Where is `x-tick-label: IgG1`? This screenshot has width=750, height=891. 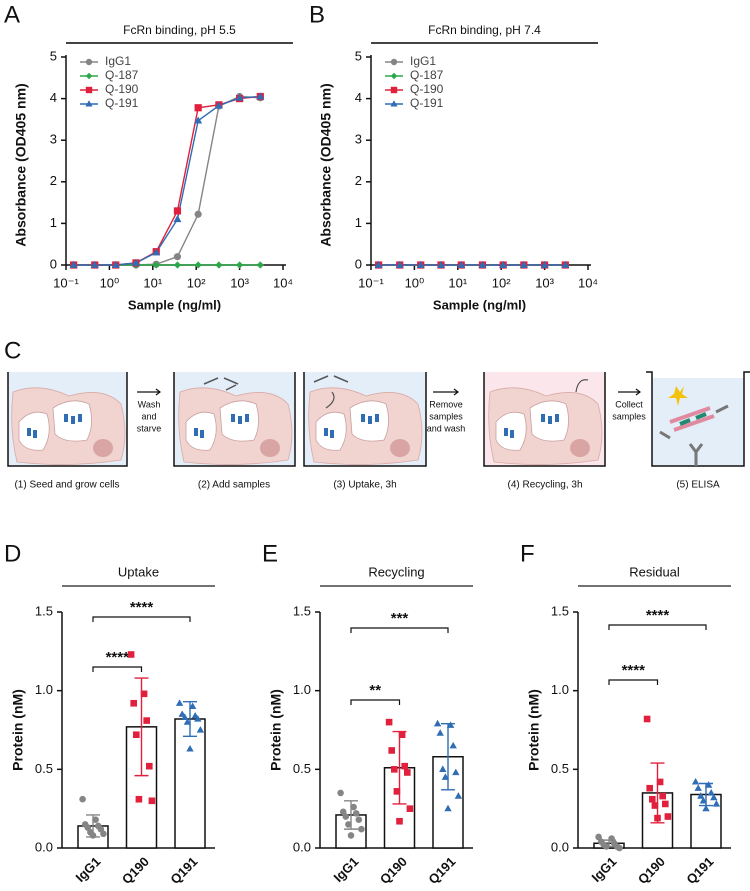
x-tick-label: IgG1 is located at coordinates (604, 869).